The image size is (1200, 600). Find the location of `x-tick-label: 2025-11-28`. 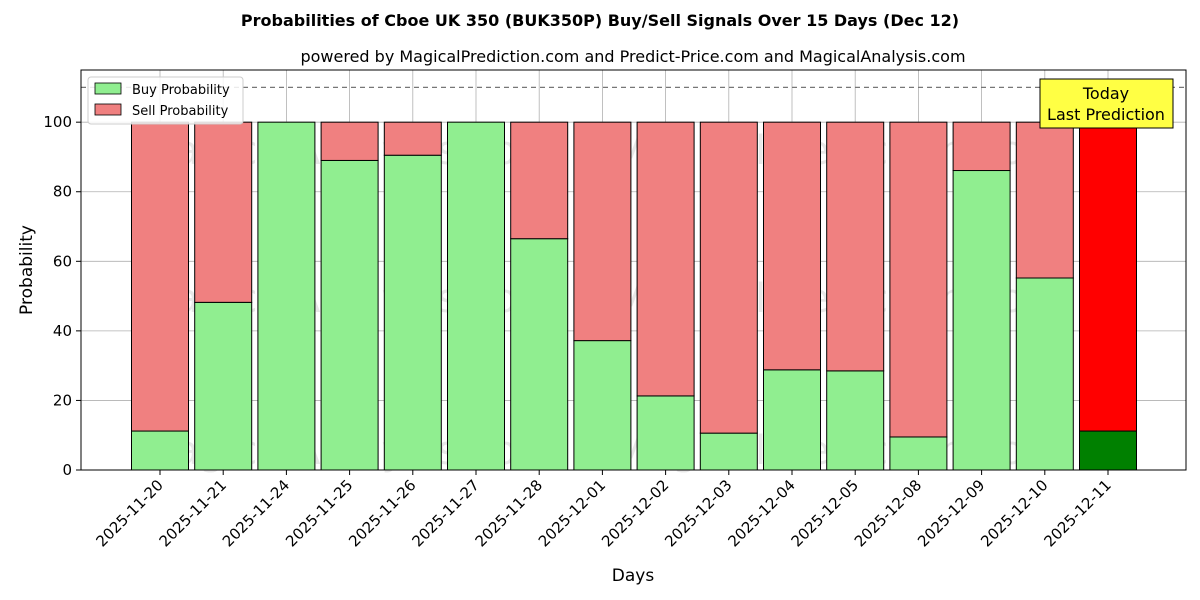

x-tick-label: 2025-11-28 is located at coordinates (509, 513).